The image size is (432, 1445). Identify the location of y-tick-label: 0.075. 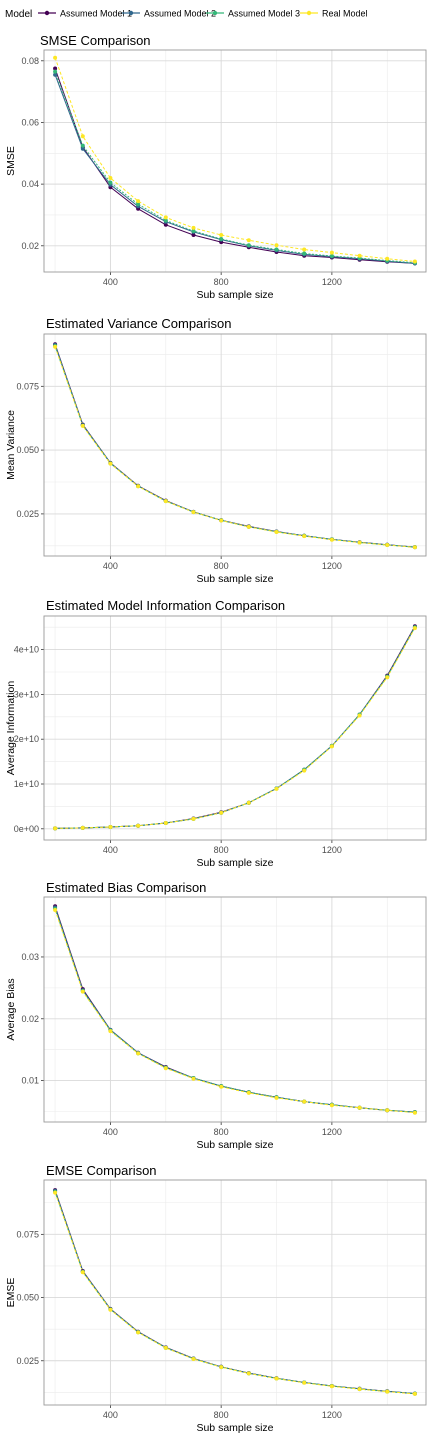
(27, 386).